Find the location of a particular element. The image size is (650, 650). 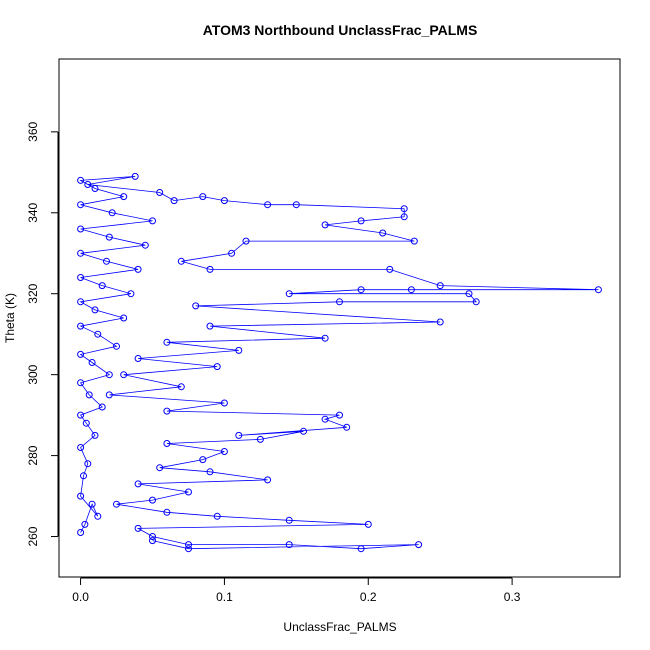

chart-title: ATOM3 Northbound UnclassFrac_PALMS is located at coordinates (340, 30).